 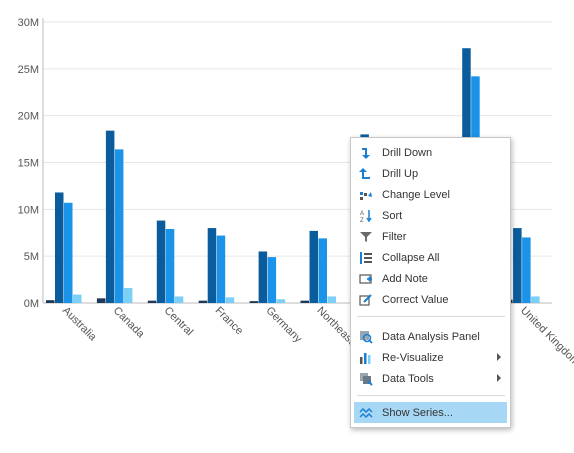 I want to click on y-tick-label: 10M, so click(x=28, y=210).